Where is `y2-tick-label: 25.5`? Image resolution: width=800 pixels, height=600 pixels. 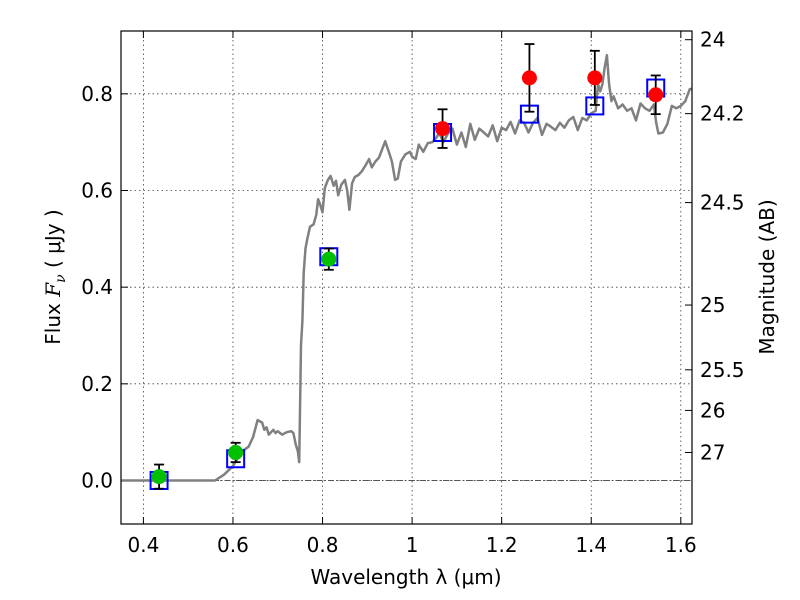
y2-tick-label: 25.5 is located at coordinates (722, 370).